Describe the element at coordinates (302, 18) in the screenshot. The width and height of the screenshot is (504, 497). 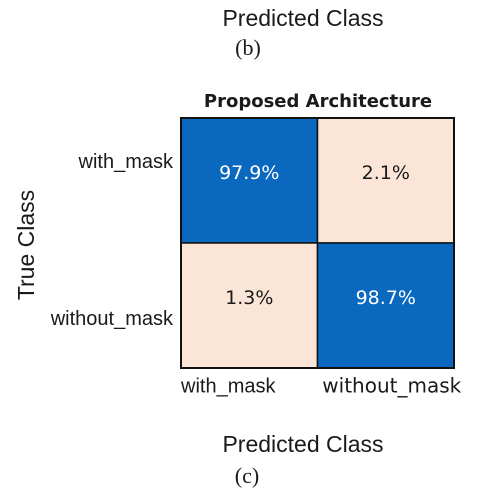
I see `previous-axis-label: Predicted Class` at that location.